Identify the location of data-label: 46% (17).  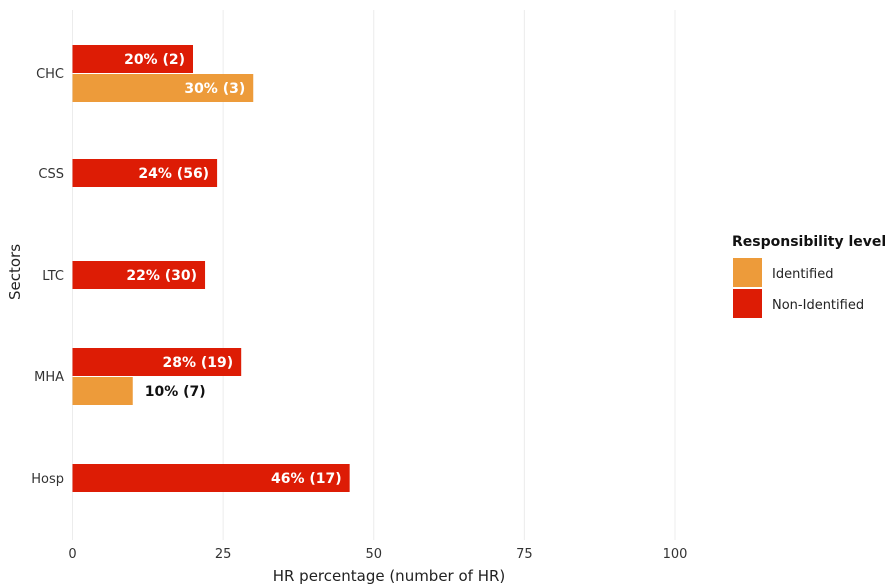
(306, 479).